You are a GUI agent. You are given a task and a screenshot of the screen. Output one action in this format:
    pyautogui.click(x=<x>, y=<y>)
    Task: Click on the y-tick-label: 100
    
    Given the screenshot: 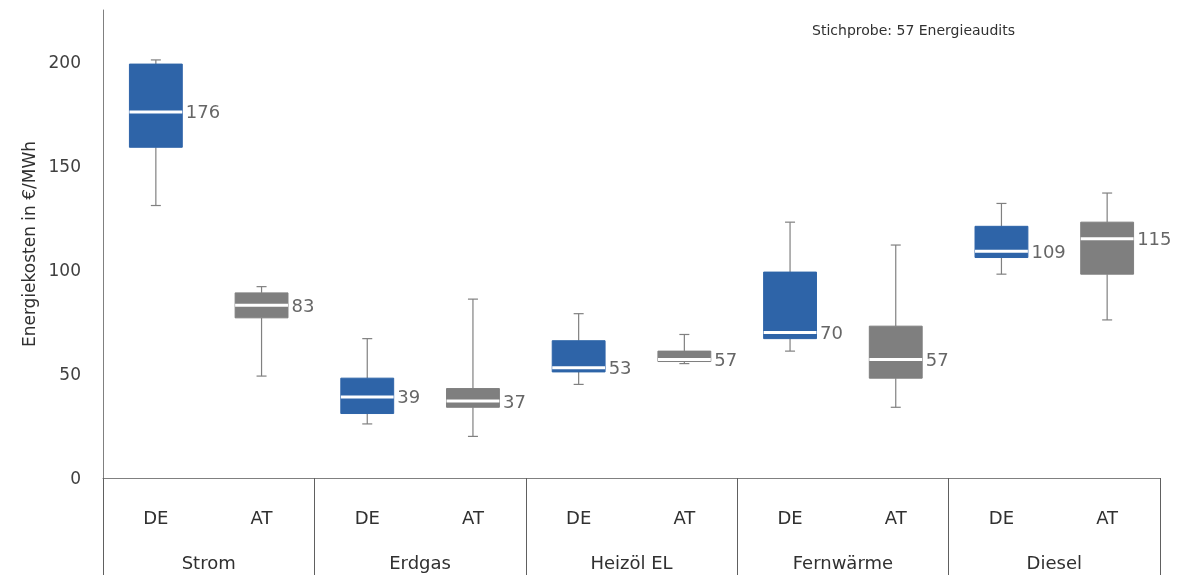 What is the action you would take?
    pyautogui.click(x=64, y=270)
    